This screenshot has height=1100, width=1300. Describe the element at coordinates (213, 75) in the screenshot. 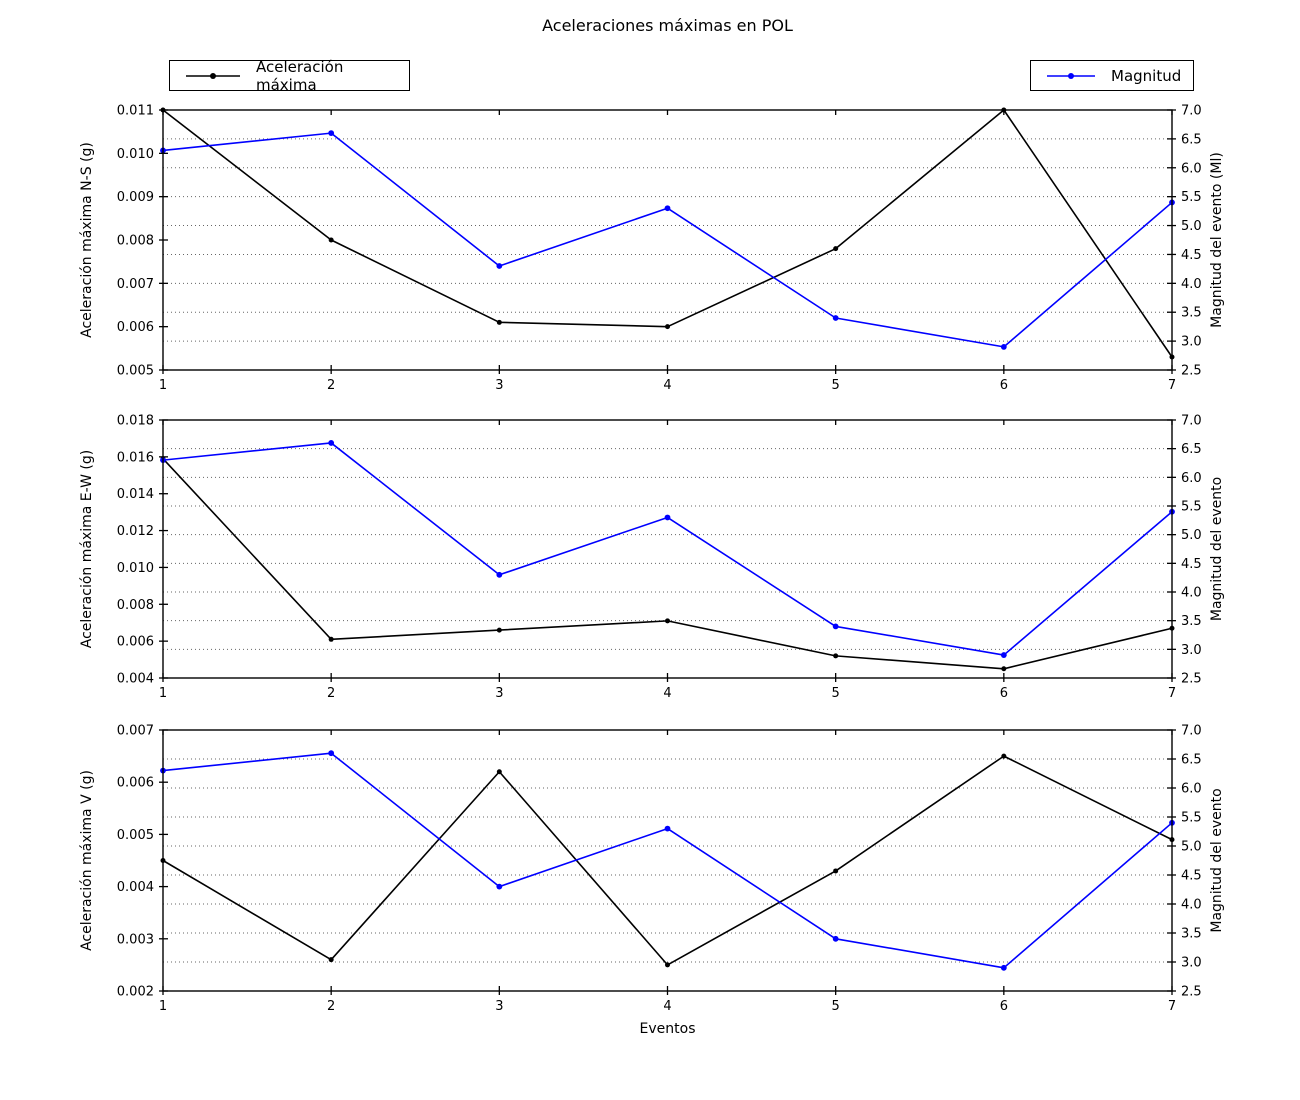

I see `legend-acceleration-line-sample` at that location.